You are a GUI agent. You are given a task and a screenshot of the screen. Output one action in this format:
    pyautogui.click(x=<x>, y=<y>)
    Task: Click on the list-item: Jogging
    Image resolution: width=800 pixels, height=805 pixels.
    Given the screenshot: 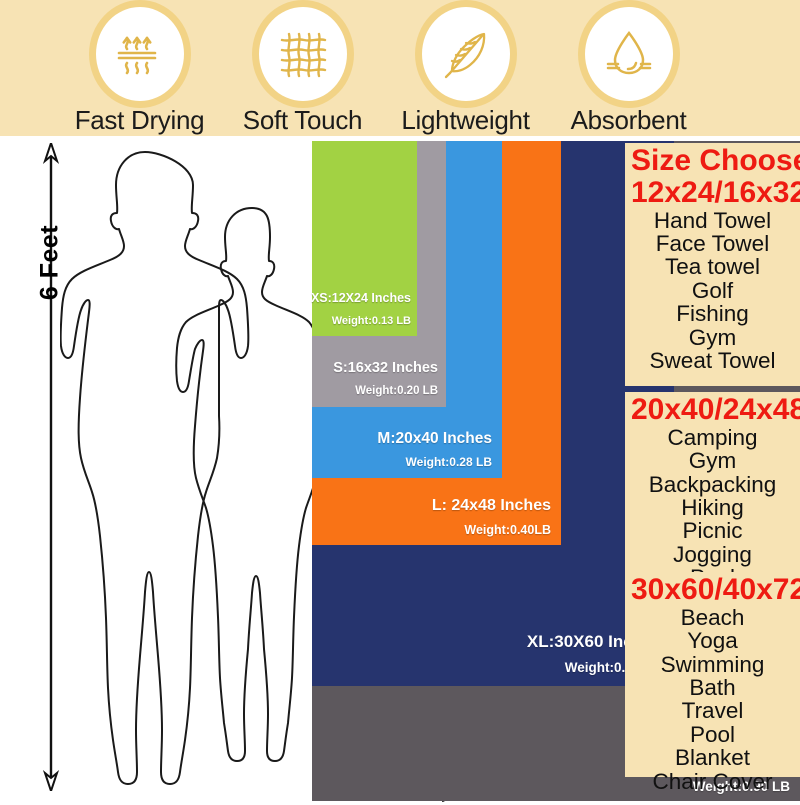 What is the action you would take?
    pyautogui.click(x=712, y=554)
    